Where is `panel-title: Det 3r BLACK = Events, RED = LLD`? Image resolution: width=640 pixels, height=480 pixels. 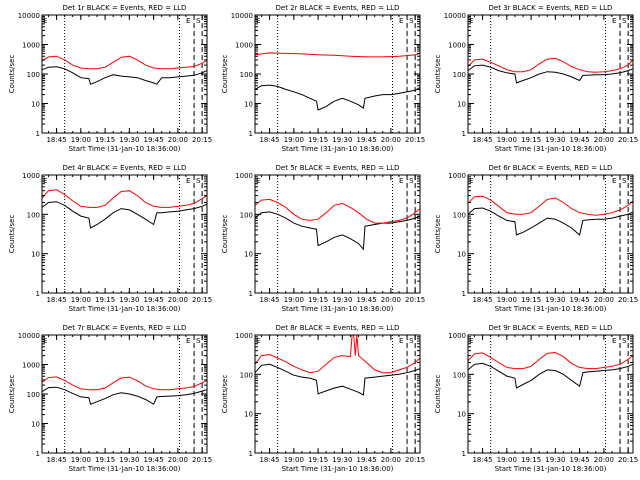 panel-title: Det 3r BLACK = Events, RED = LLD is located at coordinates (551, 8).